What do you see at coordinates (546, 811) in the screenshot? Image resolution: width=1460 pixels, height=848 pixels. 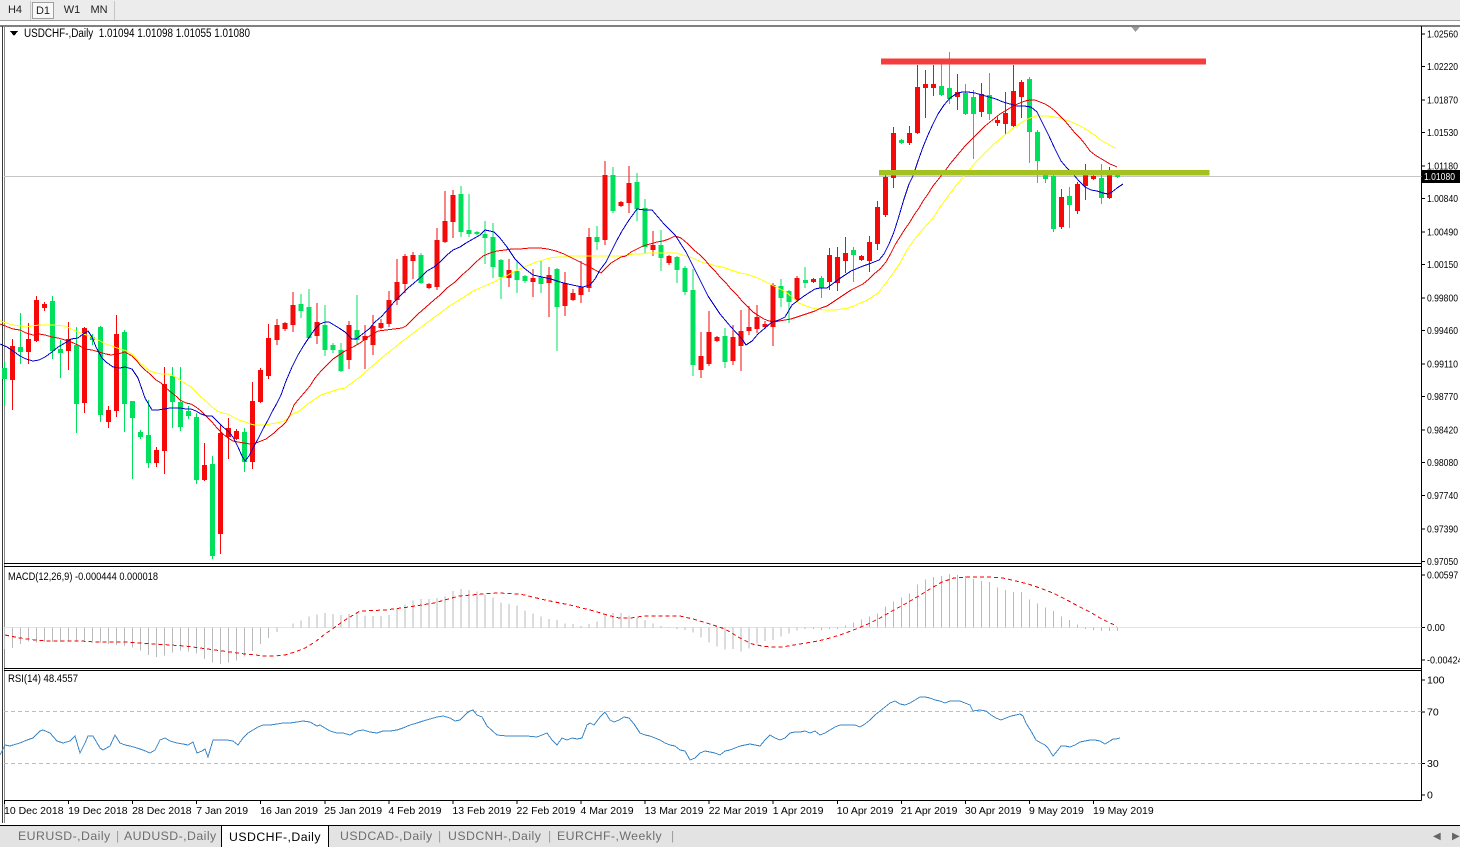 I see `svg-text: 22 Feb 2019` at bounding box center [546, 811].